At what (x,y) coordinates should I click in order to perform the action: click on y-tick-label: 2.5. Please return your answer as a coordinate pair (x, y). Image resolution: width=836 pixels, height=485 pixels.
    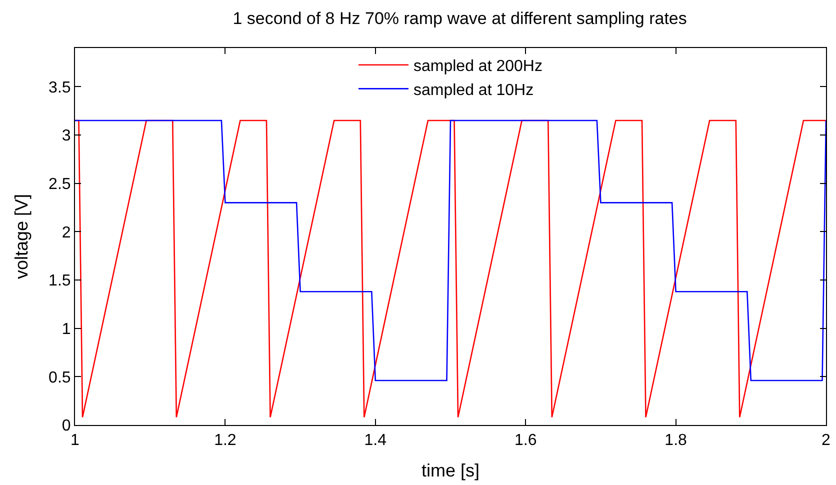
    Looking at the image, I should click on (59, 184).